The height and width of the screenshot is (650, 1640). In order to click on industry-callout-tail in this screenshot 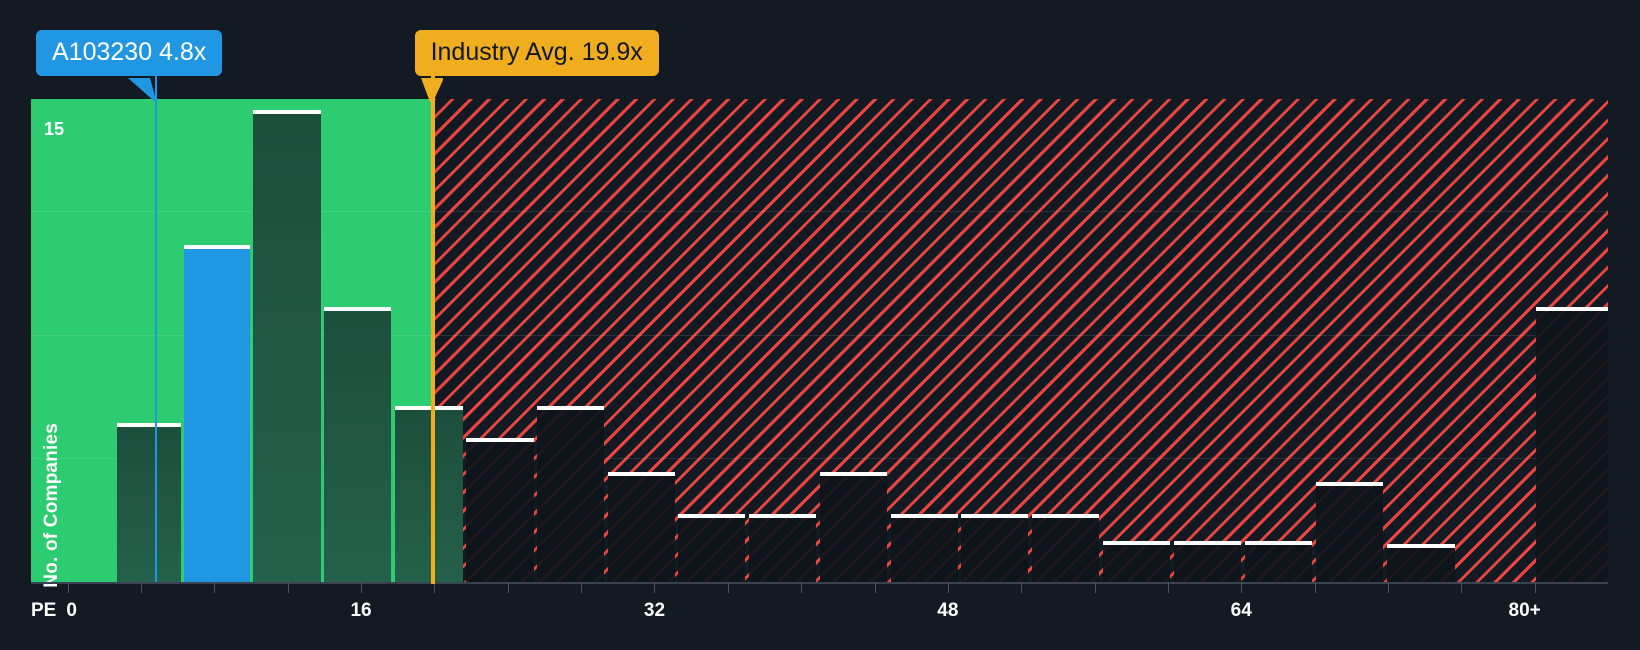, I will do `click(431, 90)`.